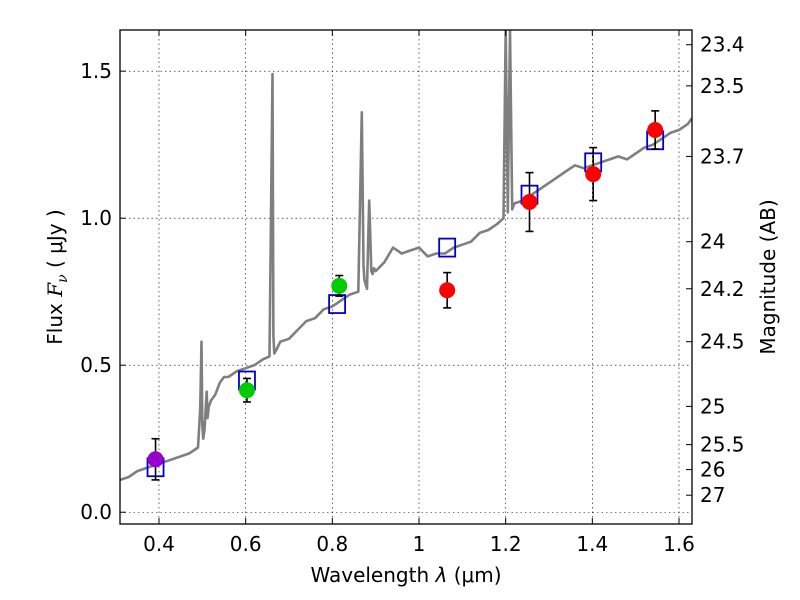 The width and height of the screenshot is (800, 600). What do you see at coordinates (419, 544) in the screenshot?
I see `x-tick-label: 1` at bounding box center [419, 544].